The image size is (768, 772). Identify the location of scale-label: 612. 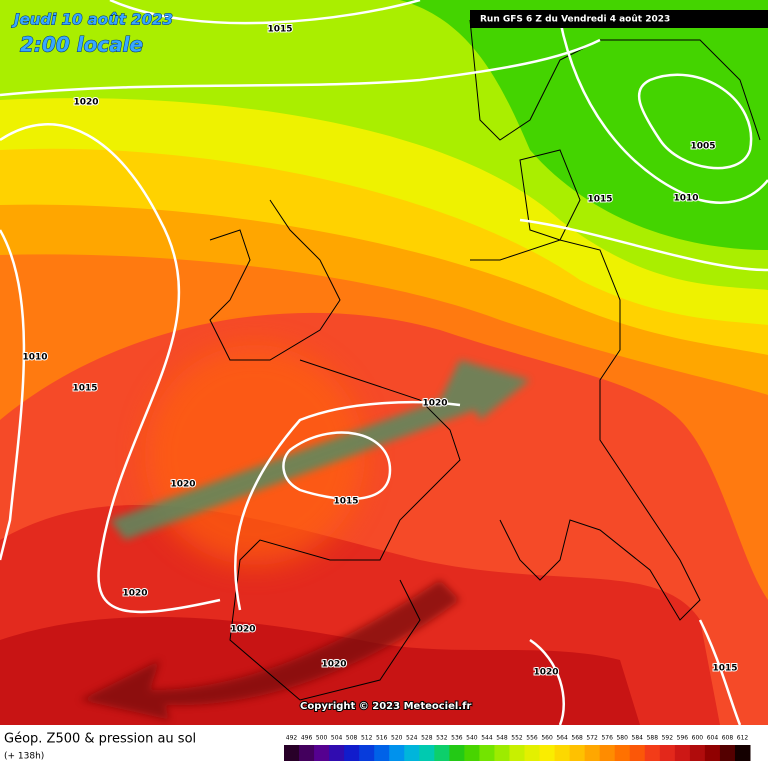
(743, 738).